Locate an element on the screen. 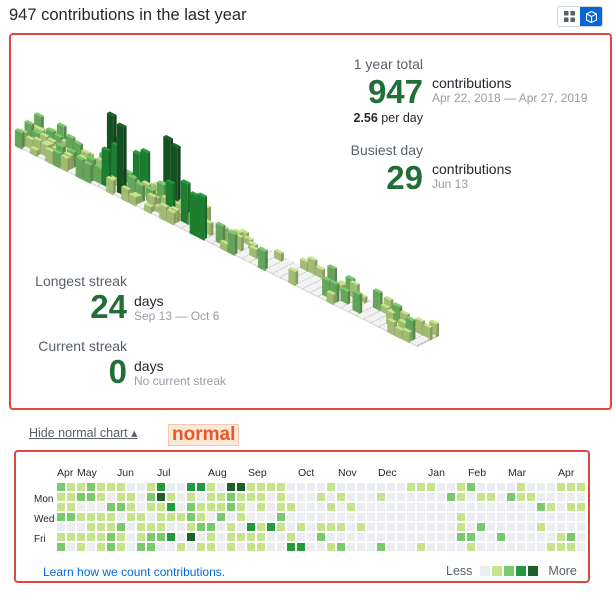 The height and width of the screenshot is (593, 615). isometric-view-button is located at coordinates (591, 16).